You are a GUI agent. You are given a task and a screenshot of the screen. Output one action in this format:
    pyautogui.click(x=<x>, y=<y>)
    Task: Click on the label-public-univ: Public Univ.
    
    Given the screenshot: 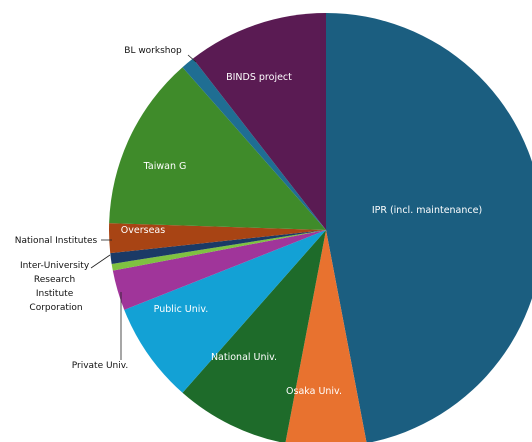 What is the action you would take?
    pyautogui.click(x=181, y=309)
    